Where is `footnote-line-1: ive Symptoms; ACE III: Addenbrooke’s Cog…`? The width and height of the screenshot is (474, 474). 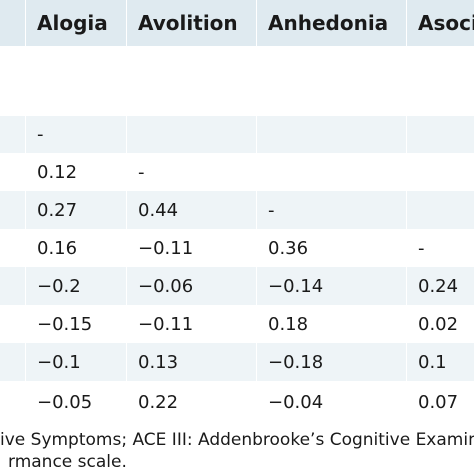
footnote-line-1: ive Symptoms; ACE III: Addenbrooke’s Cog… is located at coordinates (237, 440).